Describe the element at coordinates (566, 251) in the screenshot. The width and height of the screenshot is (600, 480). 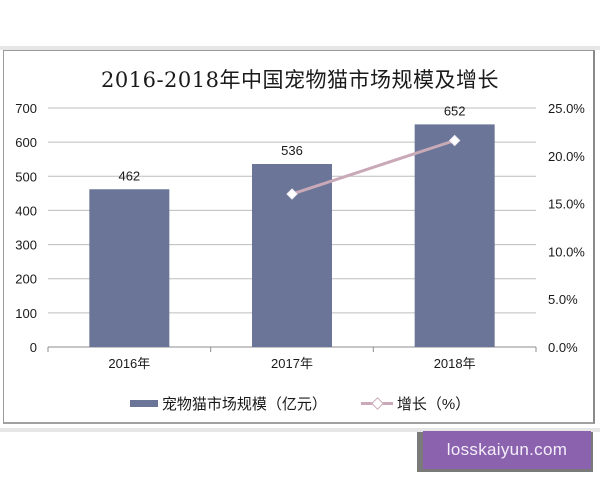
I see `y2-axis-tick-label: 10.0%` at that location.